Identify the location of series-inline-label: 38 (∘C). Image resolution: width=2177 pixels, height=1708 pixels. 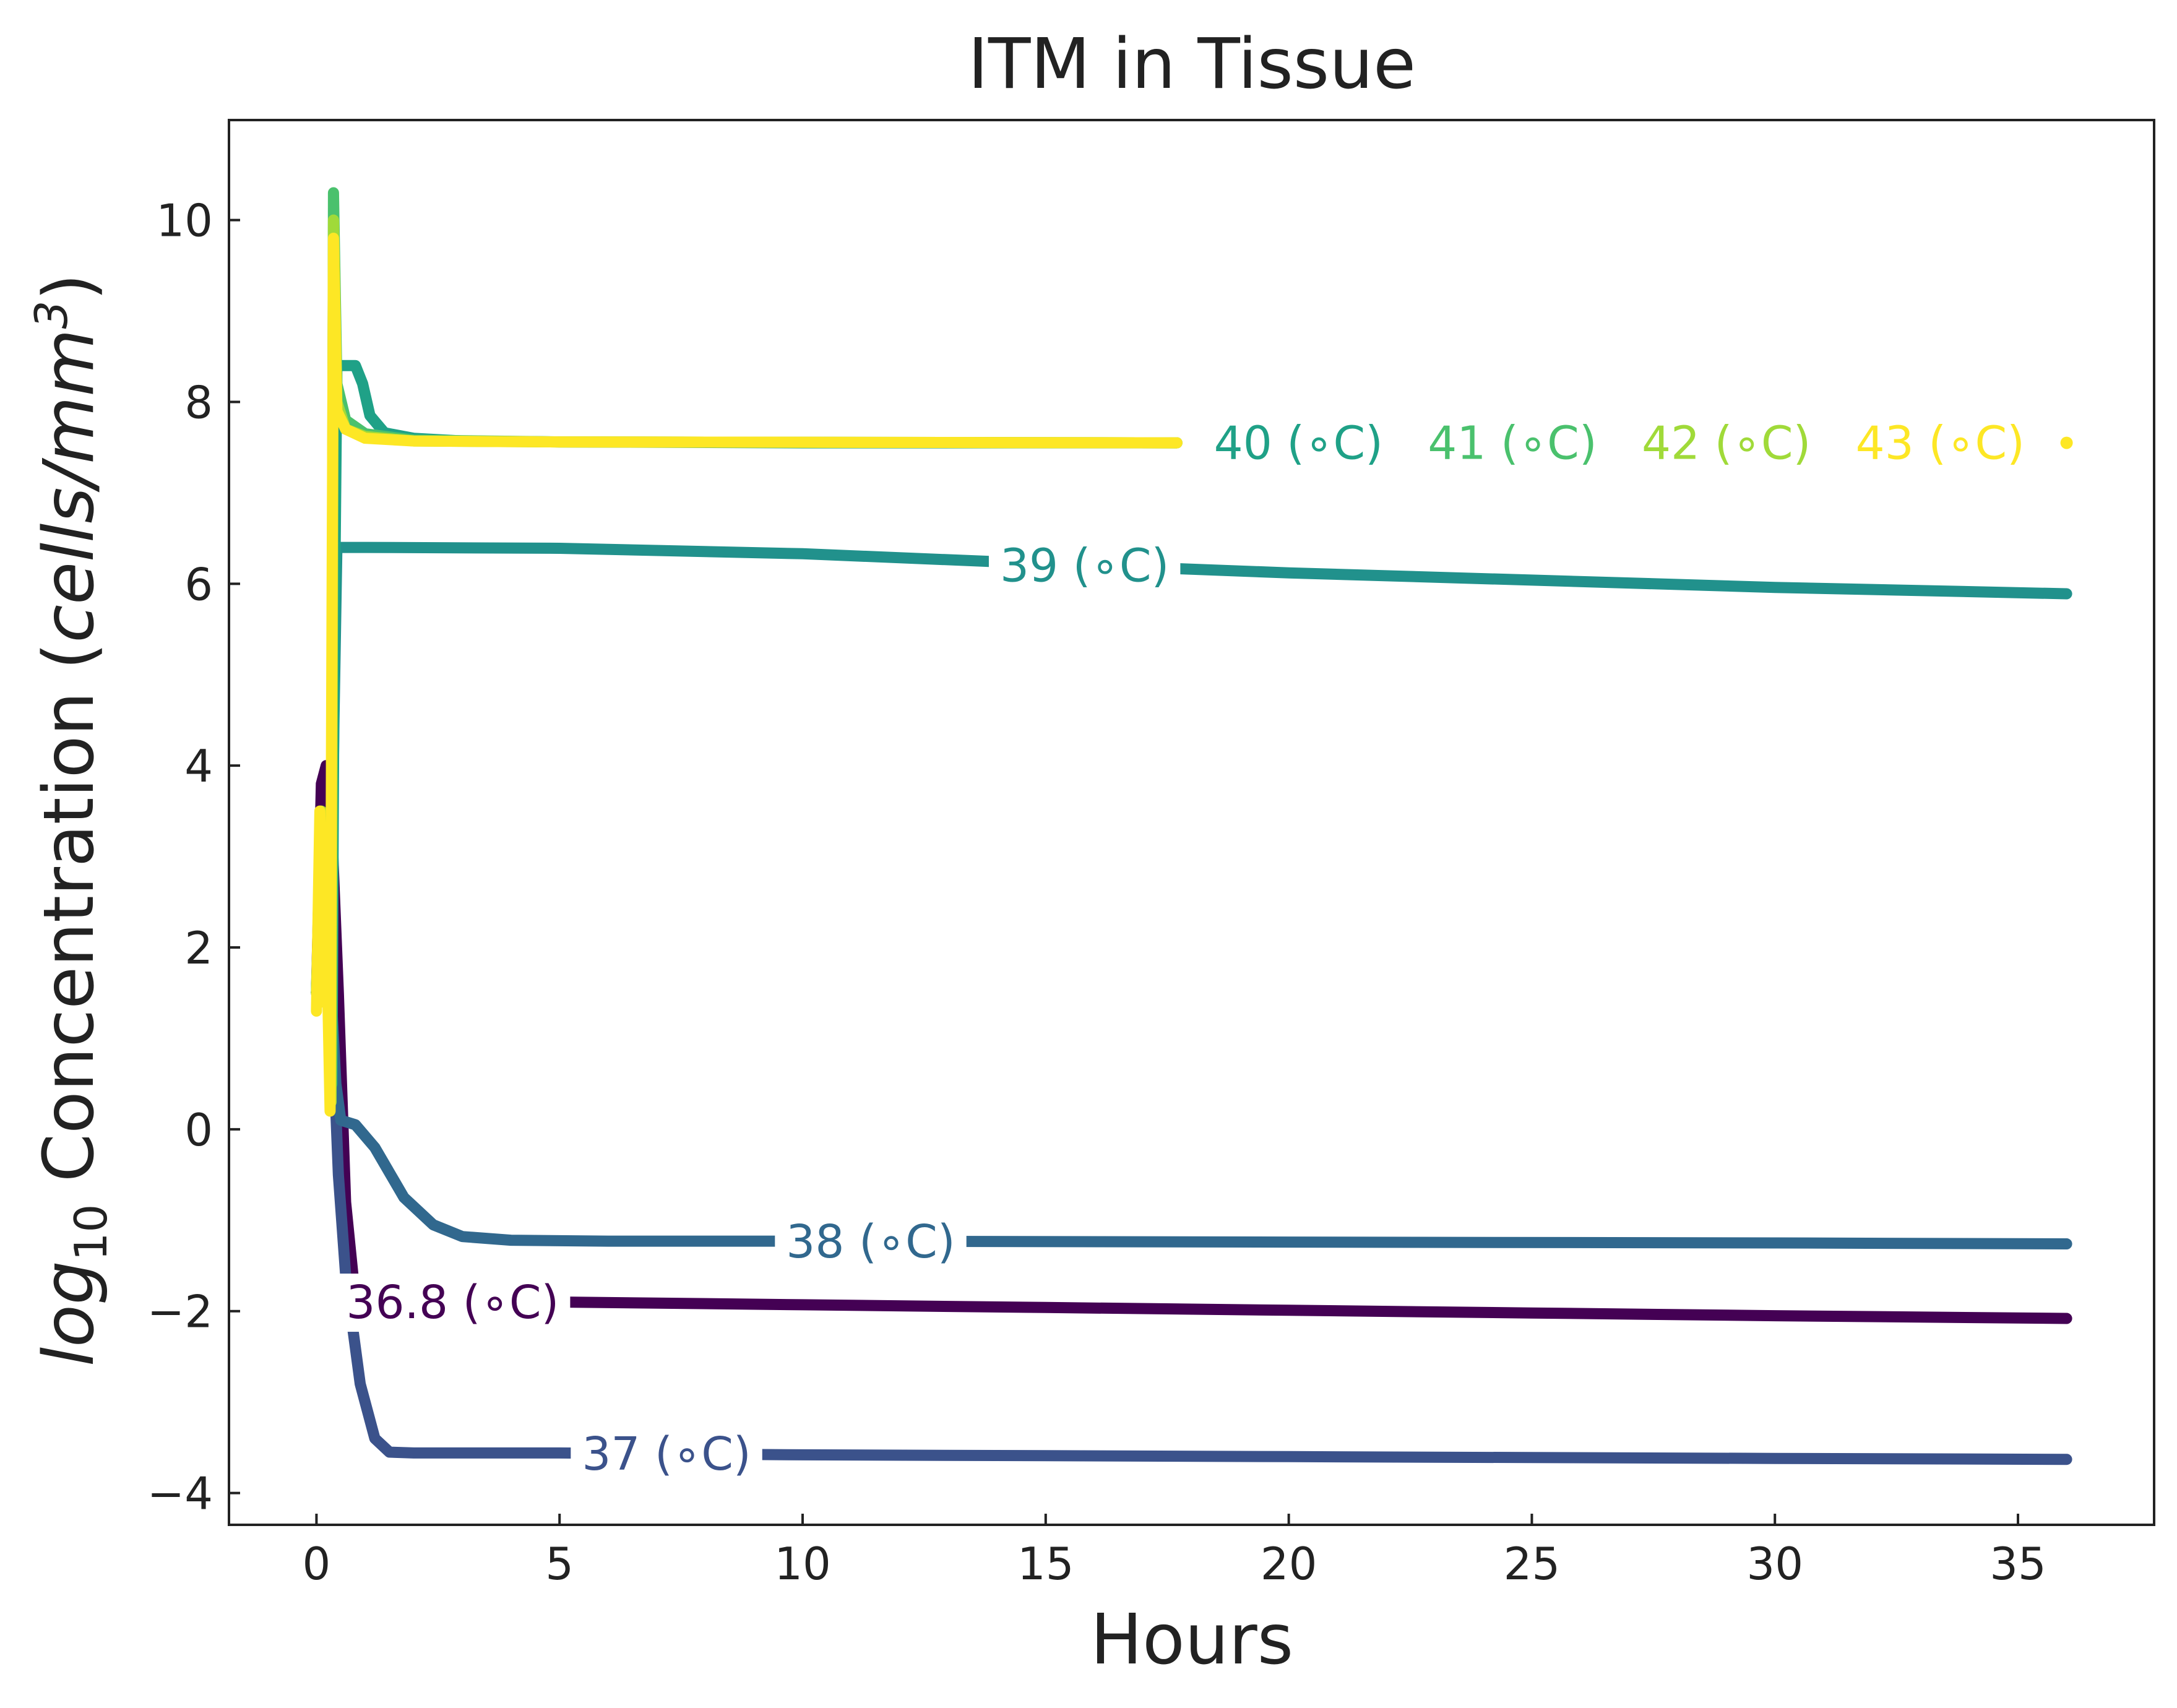
(871, 1241).